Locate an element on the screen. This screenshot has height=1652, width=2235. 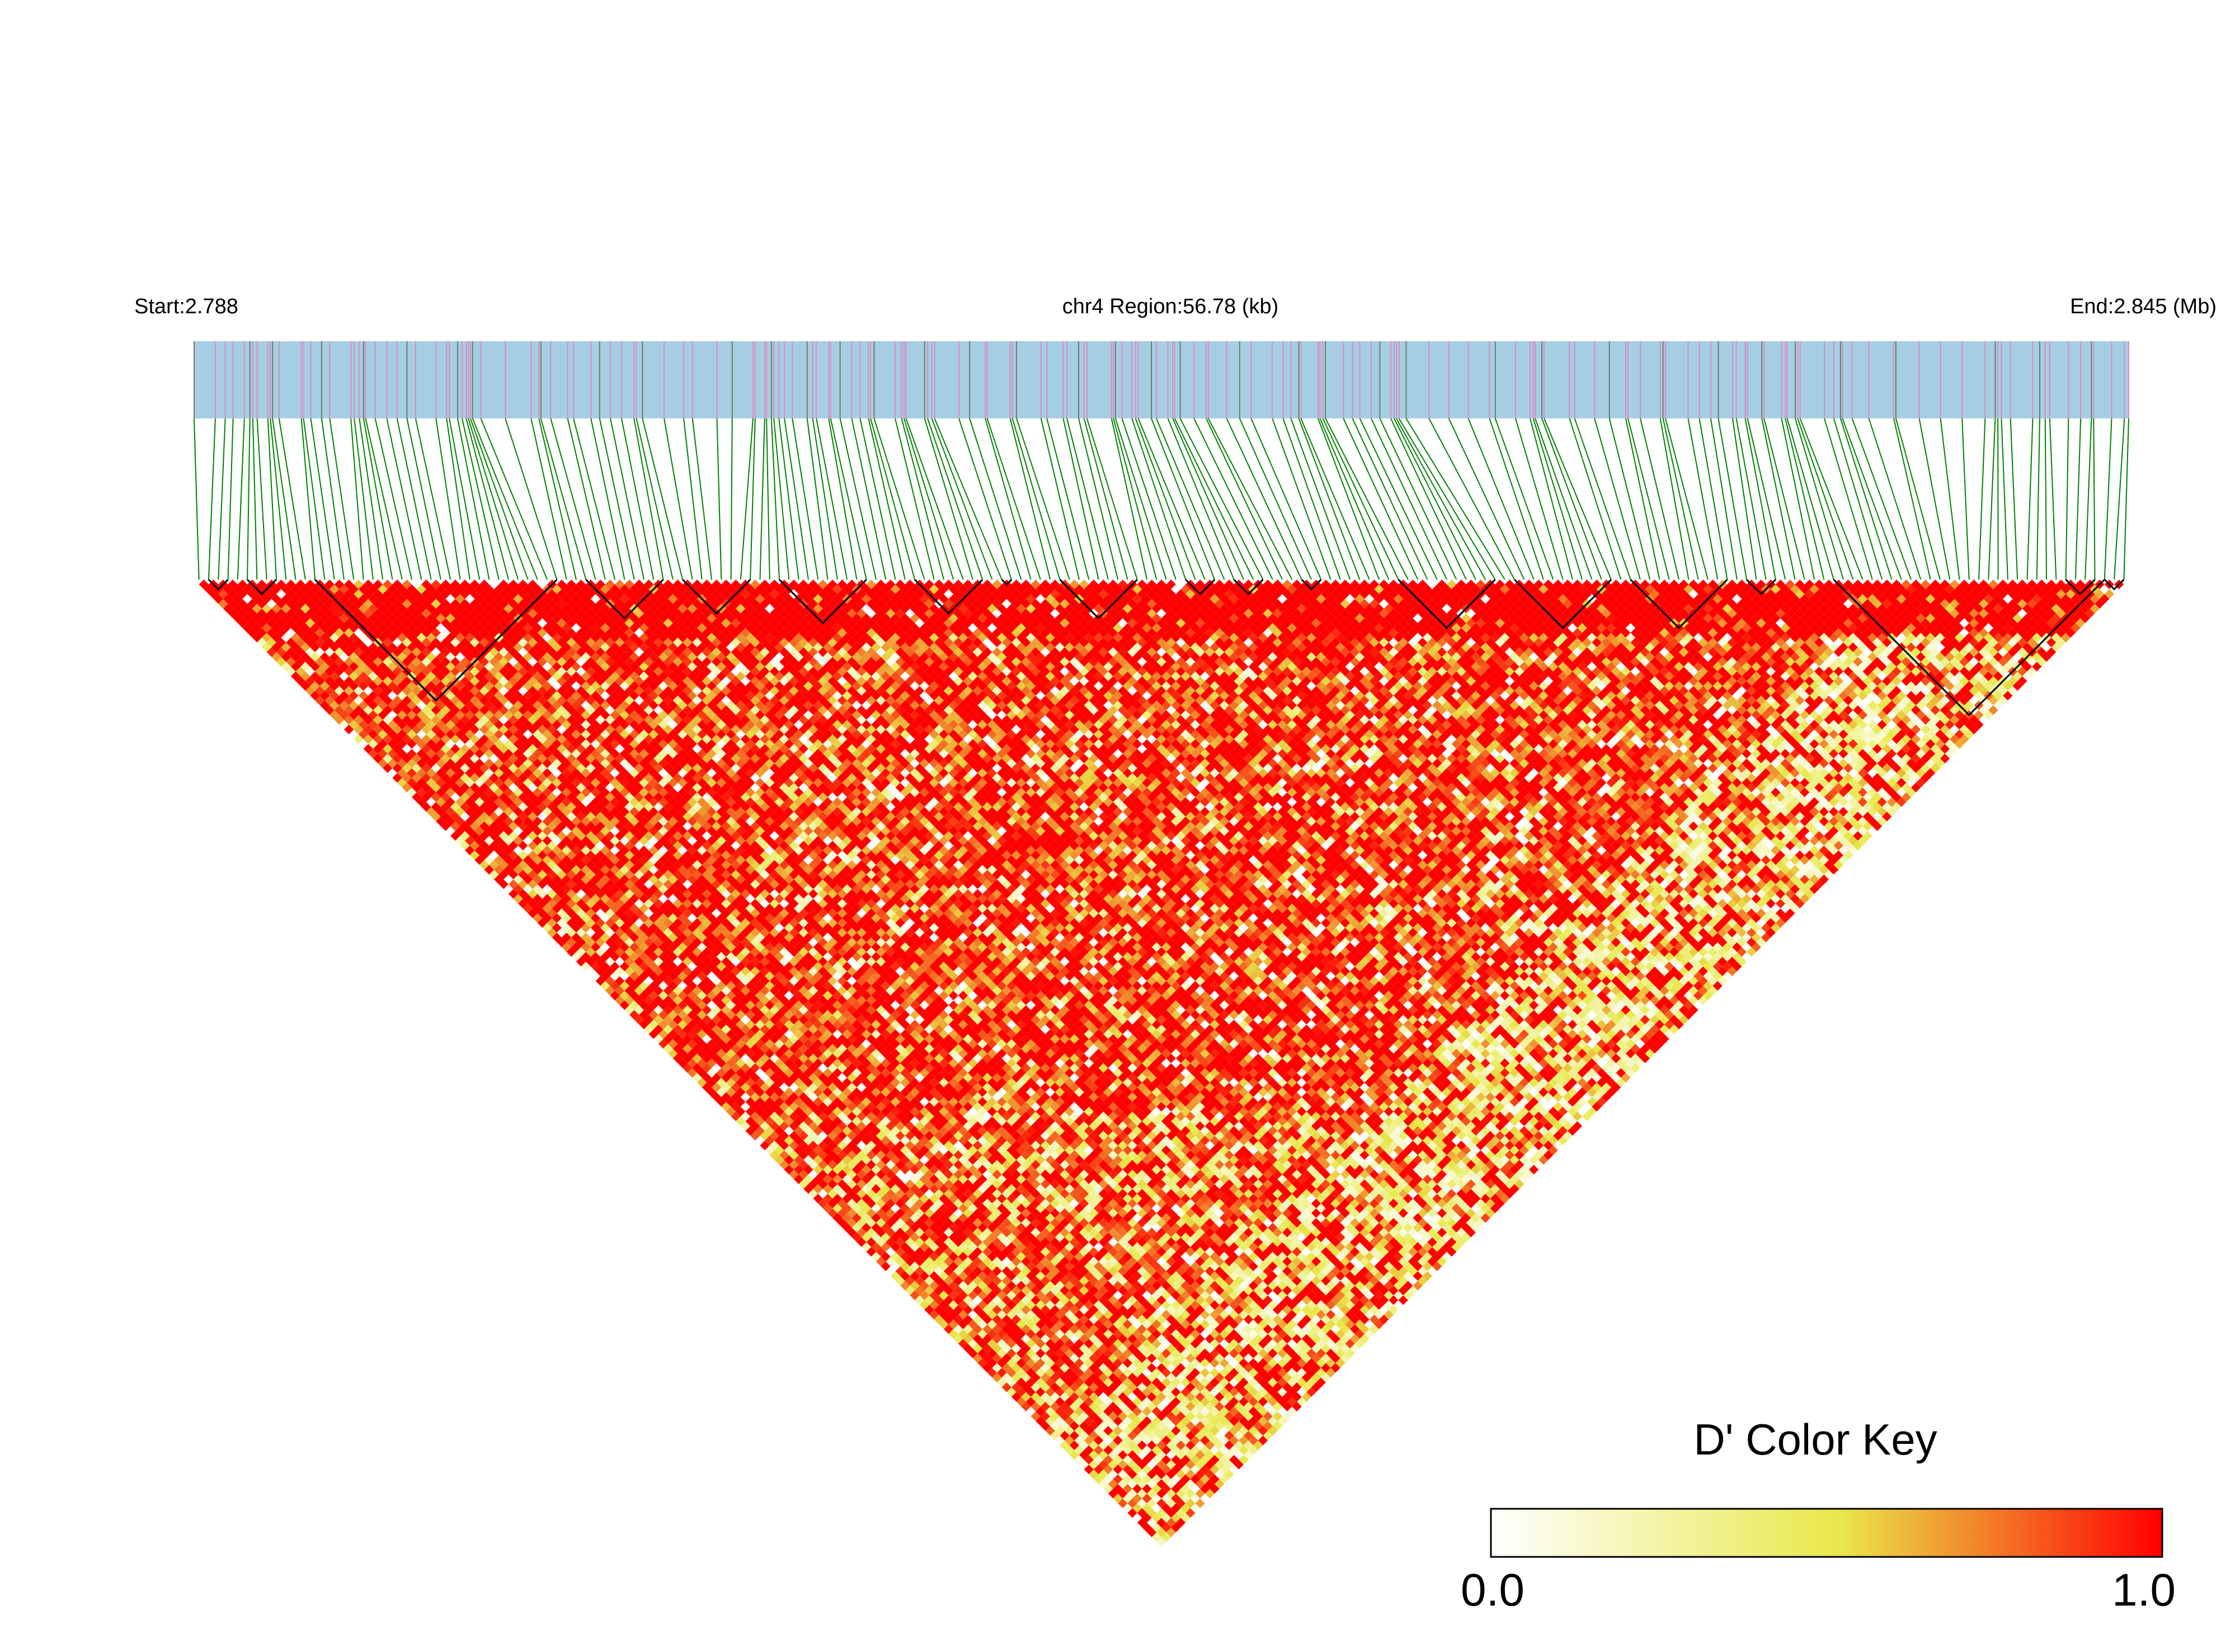
snp-position-track is located at coordinates (1161, 379).